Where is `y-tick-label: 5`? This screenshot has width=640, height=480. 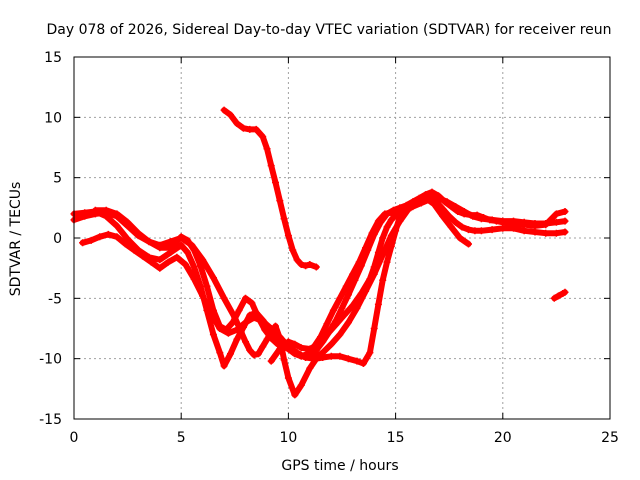
y-tick-label: 5 is located at coordinates (57, 179).